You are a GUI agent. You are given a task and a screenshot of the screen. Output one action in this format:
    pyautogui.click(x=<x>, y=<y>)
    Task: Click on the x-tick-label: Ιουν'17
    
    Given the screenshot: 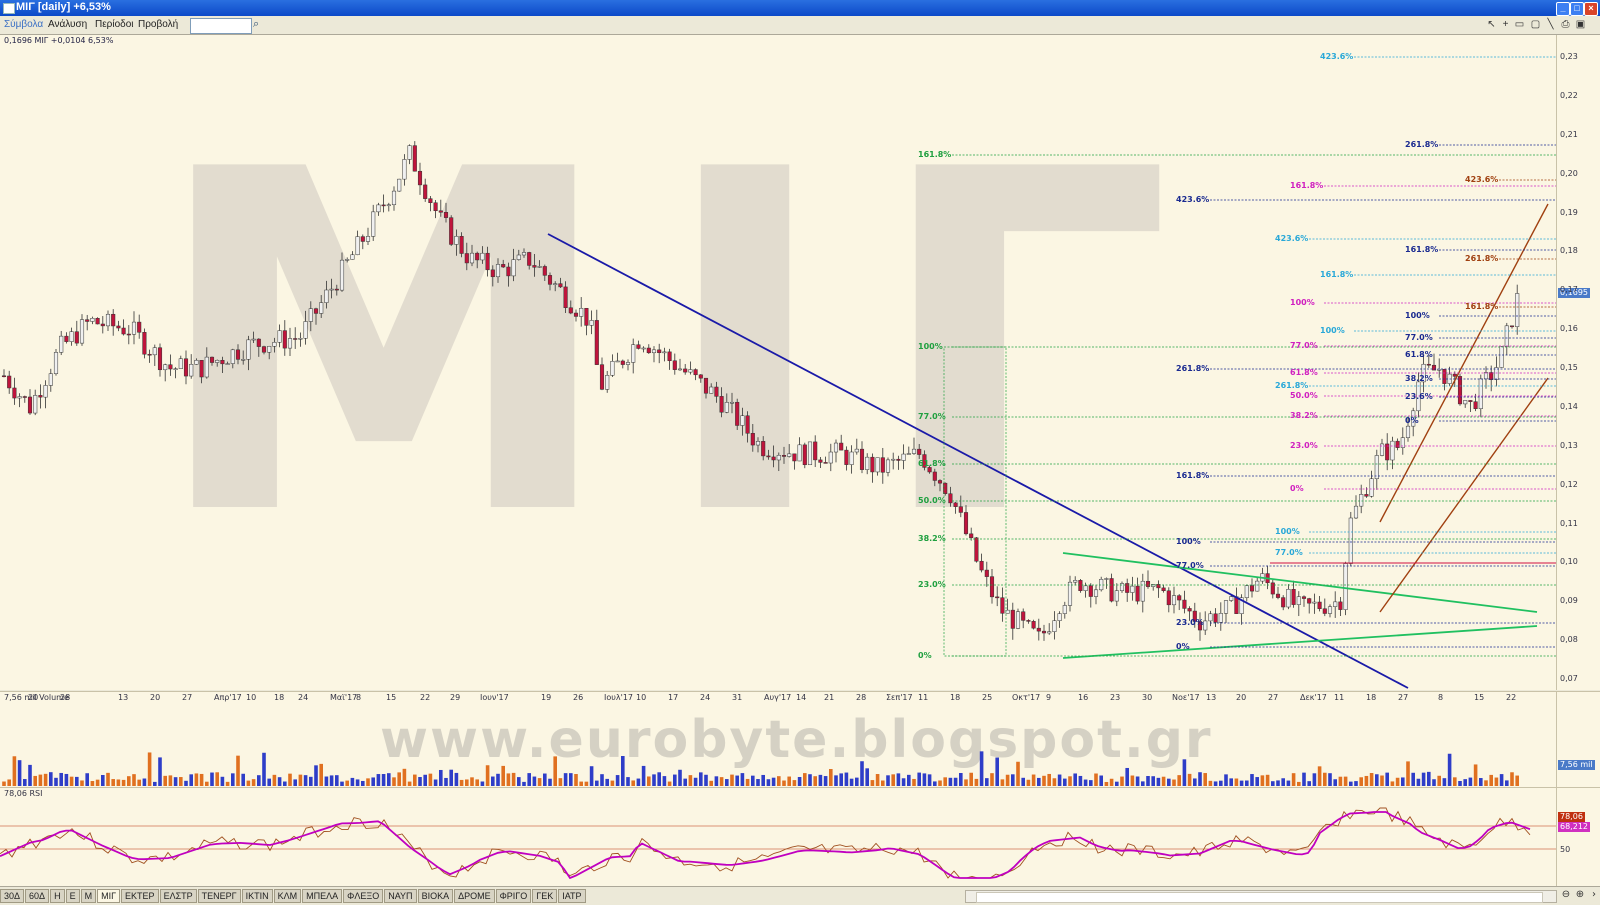 What is the action you would take?
    pyautogui.click(x=494, y=697)
    